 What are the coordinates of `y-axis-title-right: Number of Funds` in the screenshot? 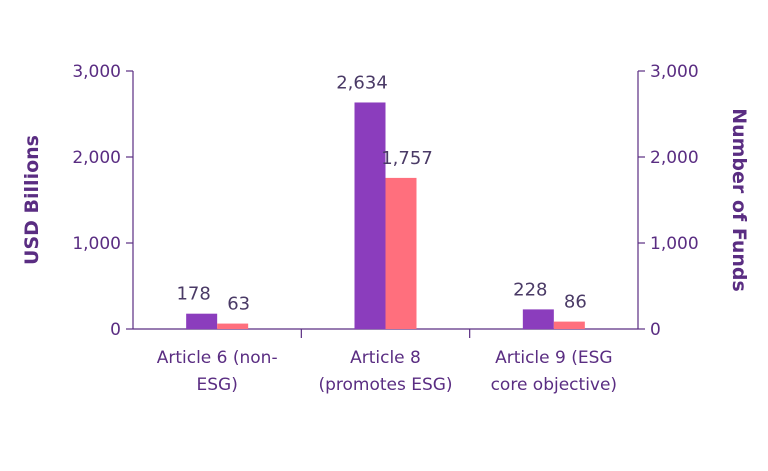 It's located at (739, 200).